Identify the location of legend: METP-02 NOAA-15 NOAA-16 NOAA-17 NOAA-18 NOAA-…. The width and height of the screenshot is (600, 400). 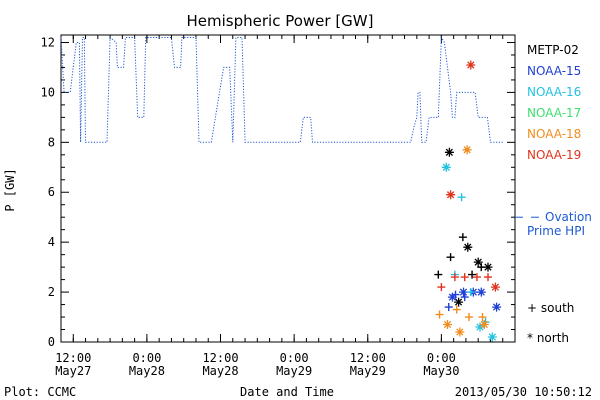
(553, 194).